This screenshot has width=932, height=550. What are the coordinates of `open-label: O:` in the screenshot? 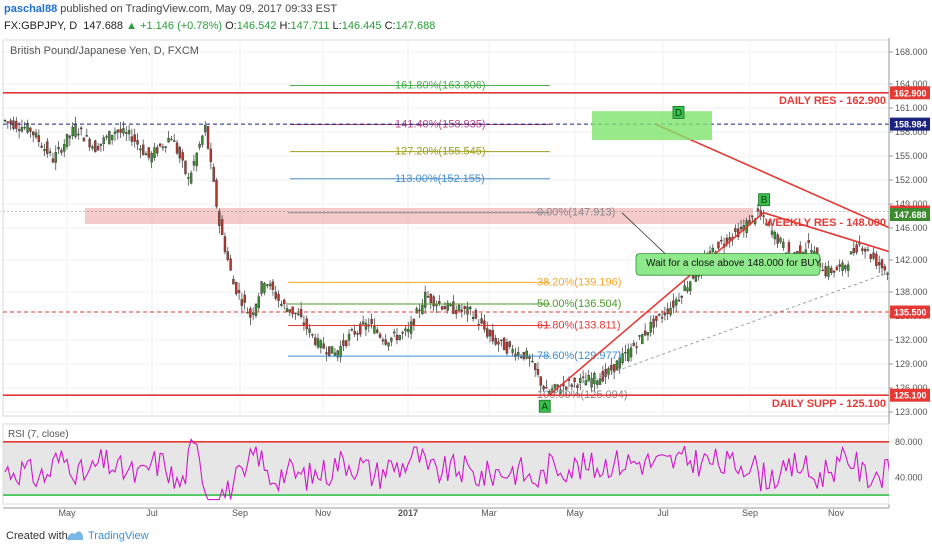 It's located at (231, 26).